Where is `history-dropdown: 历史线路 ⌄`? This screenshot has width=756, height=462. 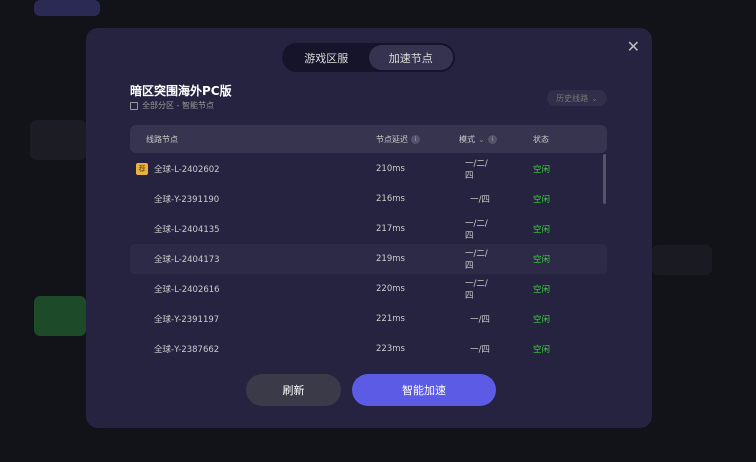 history-dropdown: 历史线路 ⌄ is located at coordinates (577, 98).